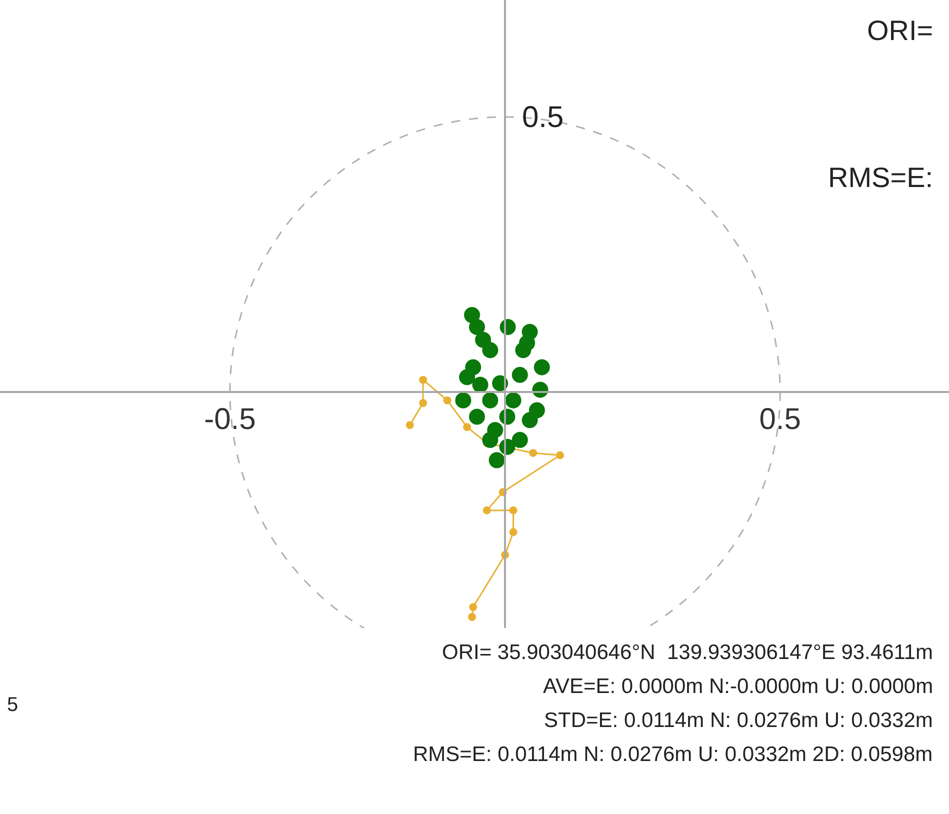 The image size is (949, 814). Describe the element at coordinates (900, 30) in the screenshot. I see `text: ORI=` at that location.